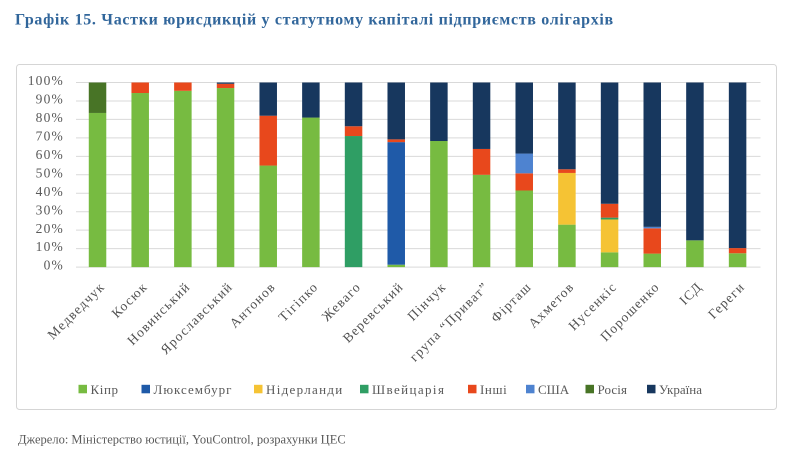  I want to click on svg-text: 60%, so click(50, 154).